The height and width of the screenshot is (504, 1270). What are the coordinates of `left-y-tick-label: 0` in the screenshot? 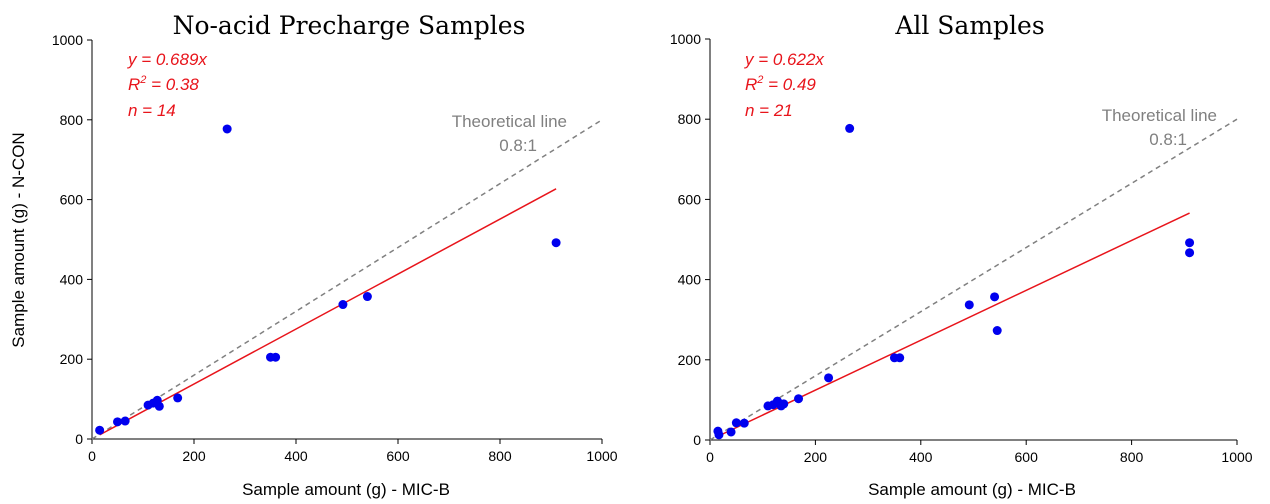 It's located at (79, 439).